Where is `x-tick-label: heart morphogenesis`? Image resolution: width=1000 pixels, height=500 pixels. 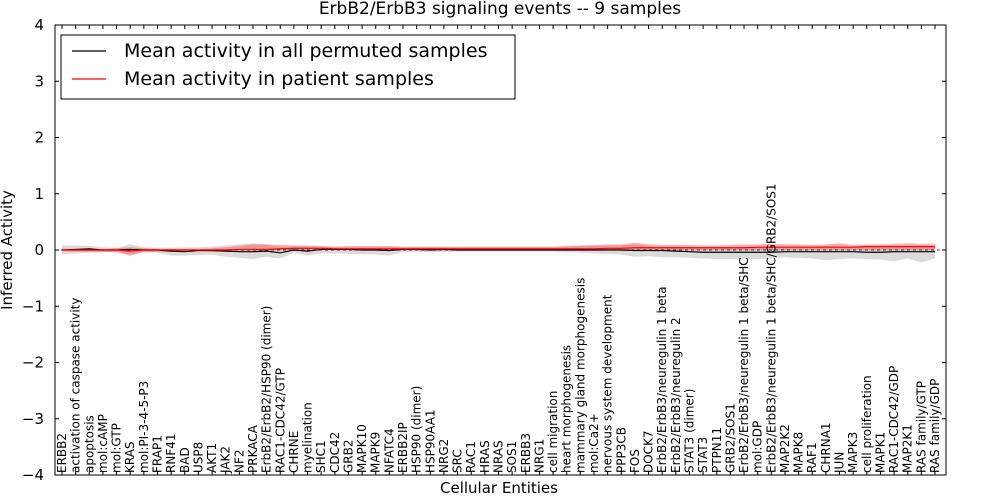 x-tick-label: heart morphogenesis is located at coordinates (567, 409).